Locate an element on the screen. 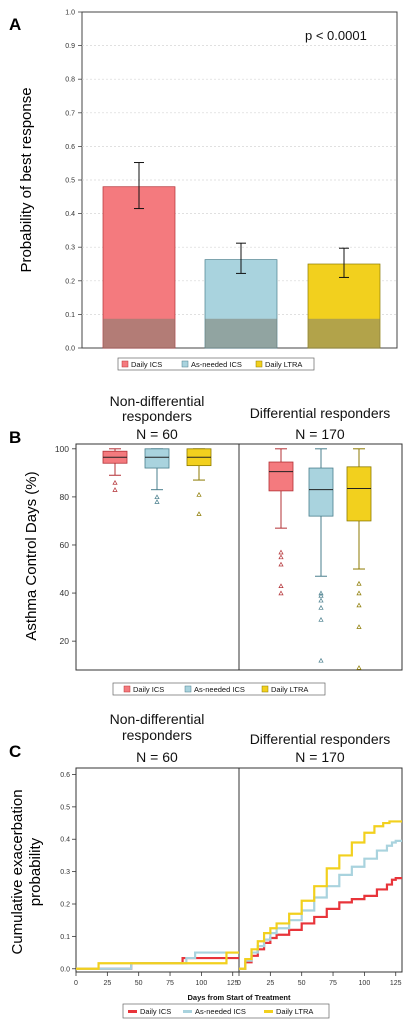  panel-b-legend: Daily ICS As-needed ICS Daily LTRA is located at coordinates (219, 689).